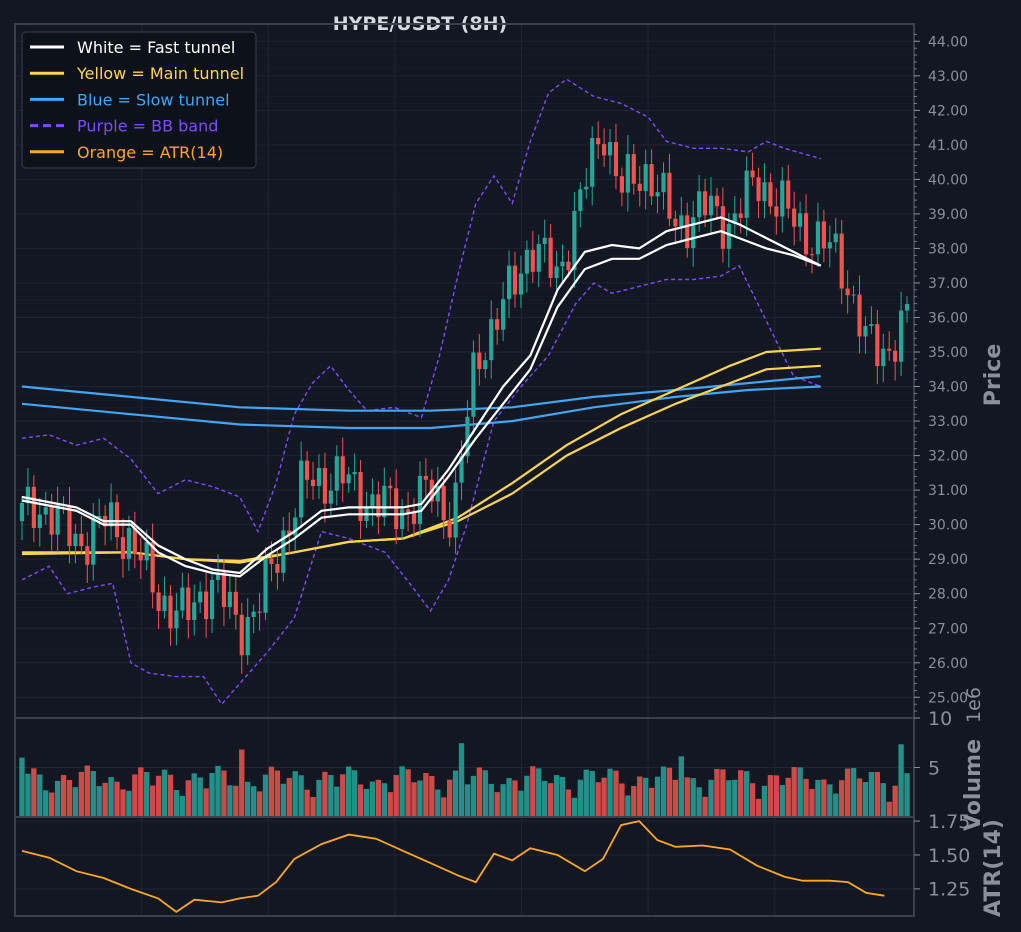  I want to click on volume-tick-label: 10, so click(940, 719).